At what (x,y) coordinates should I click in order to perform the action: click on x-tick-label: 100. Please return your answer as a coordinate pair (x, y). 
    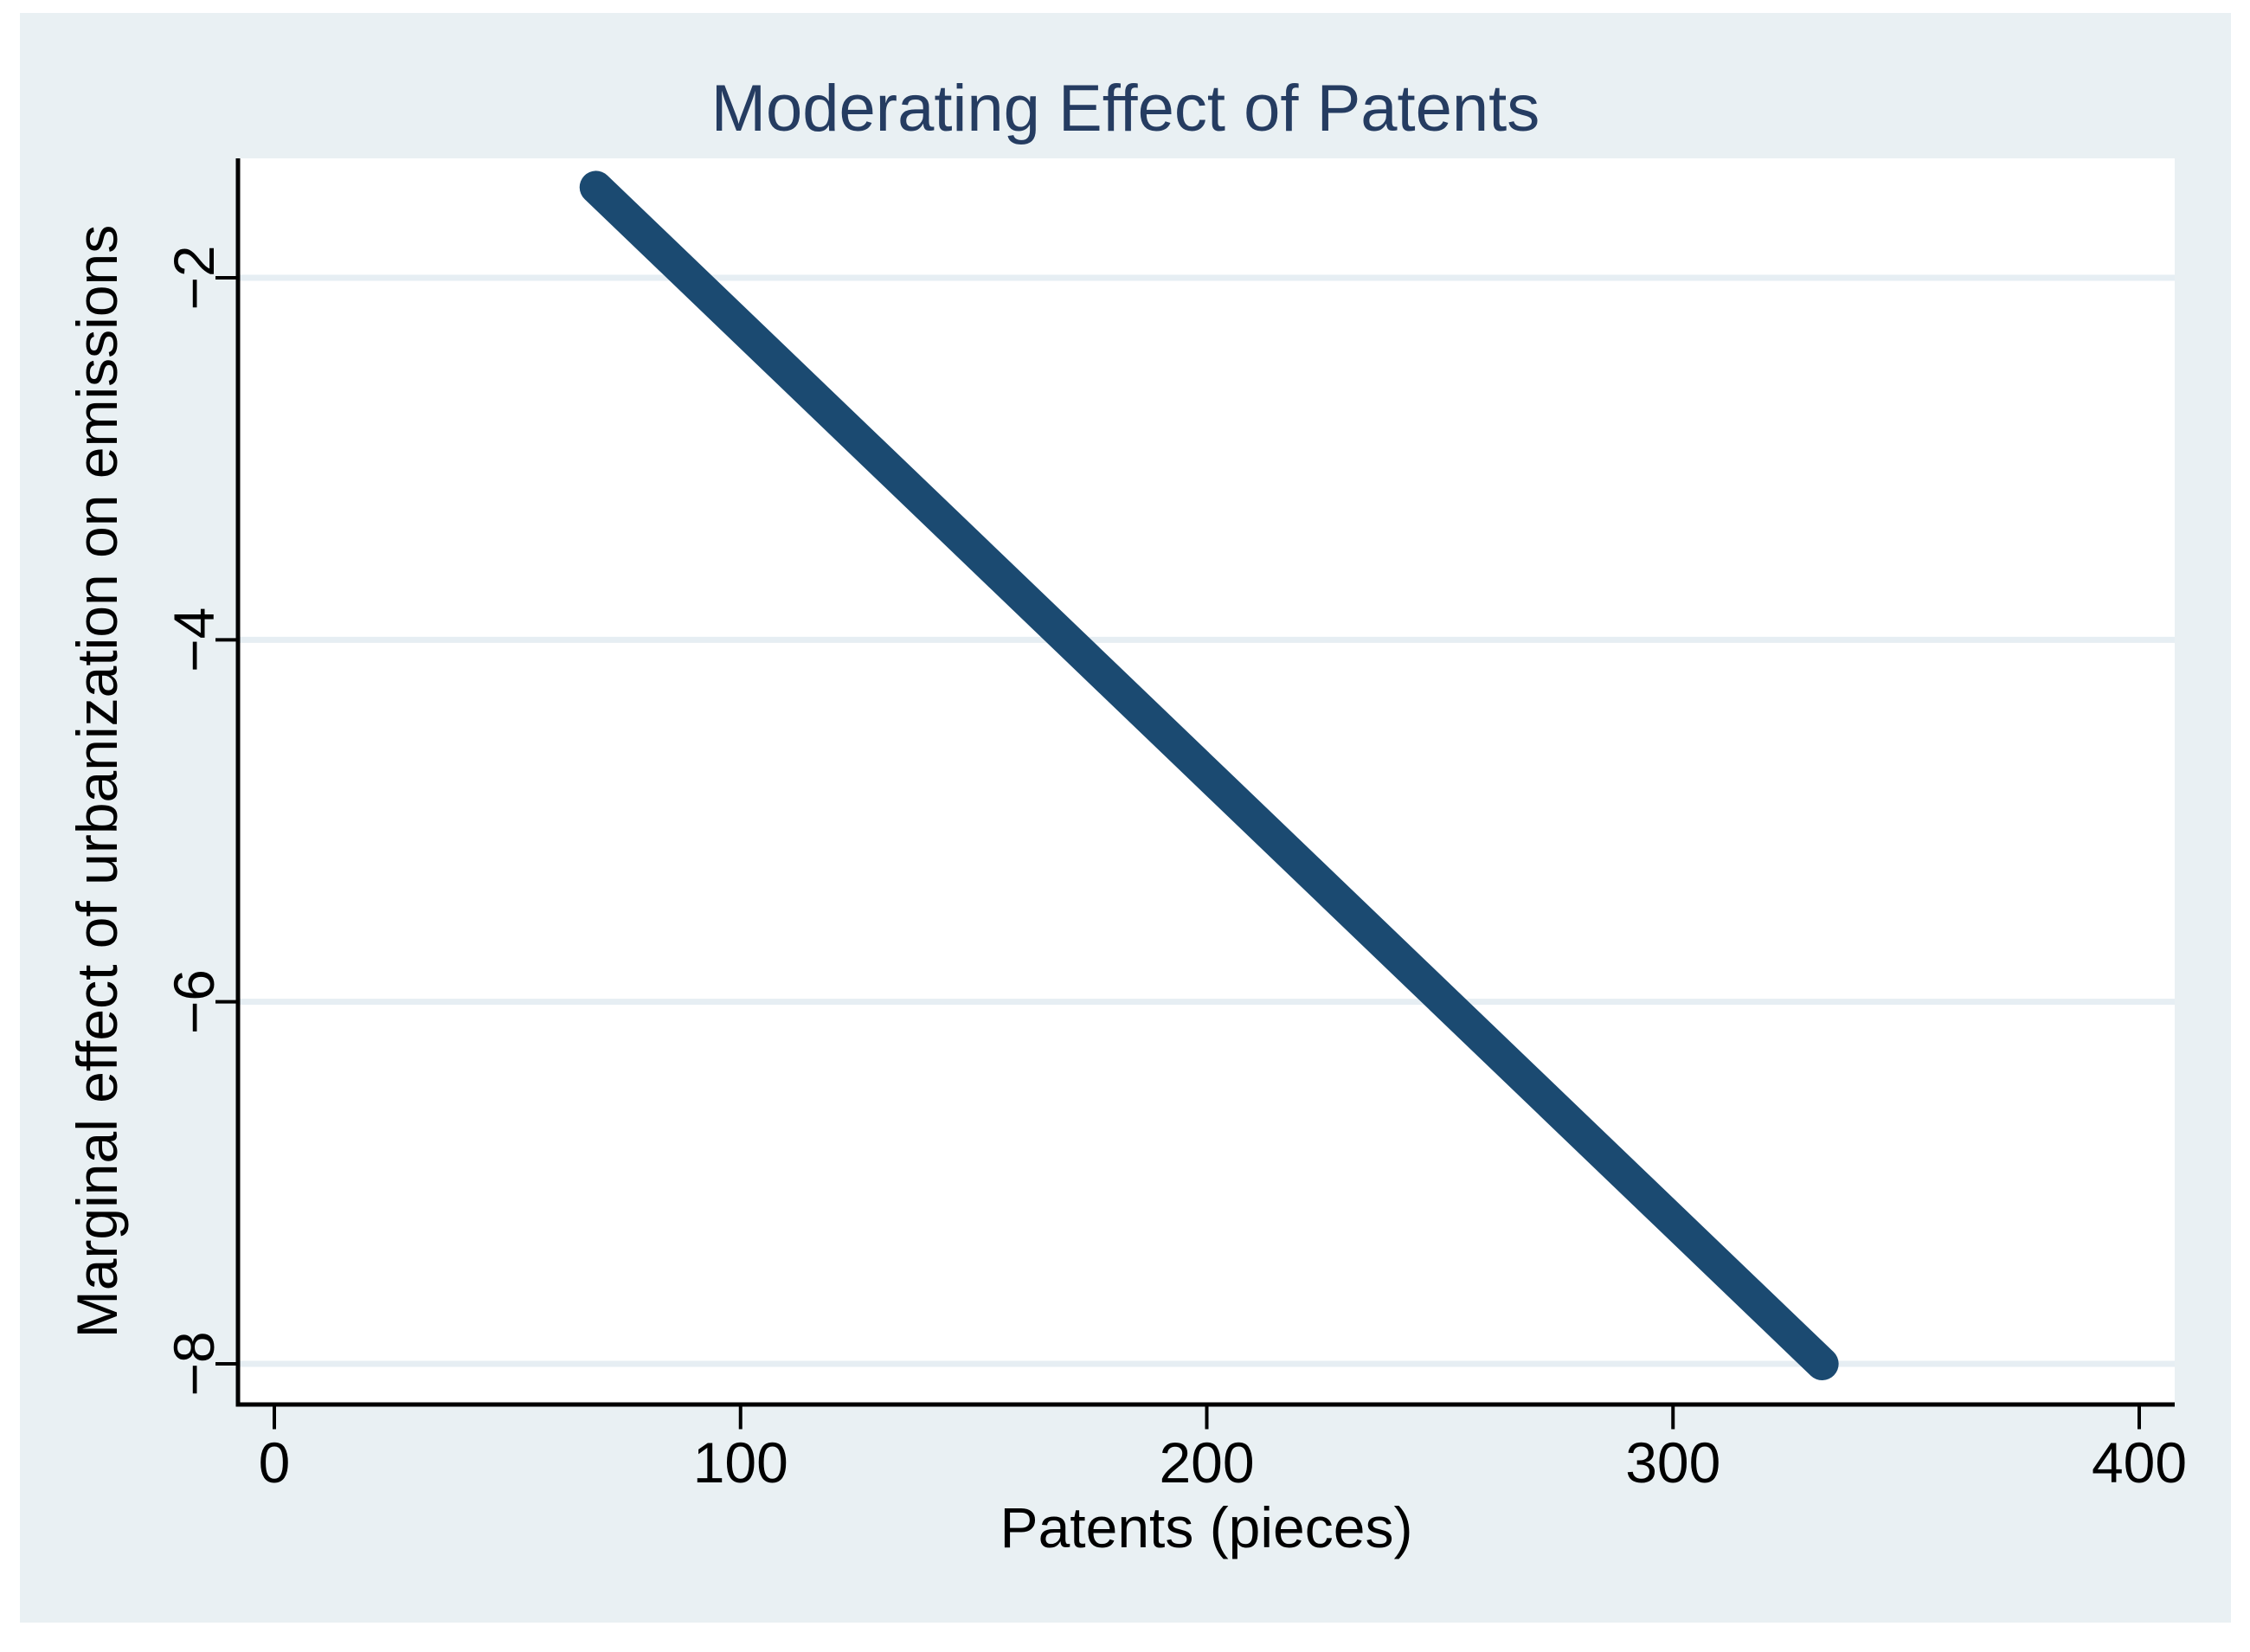
    Looking at the image, I should click on (740, 1462).